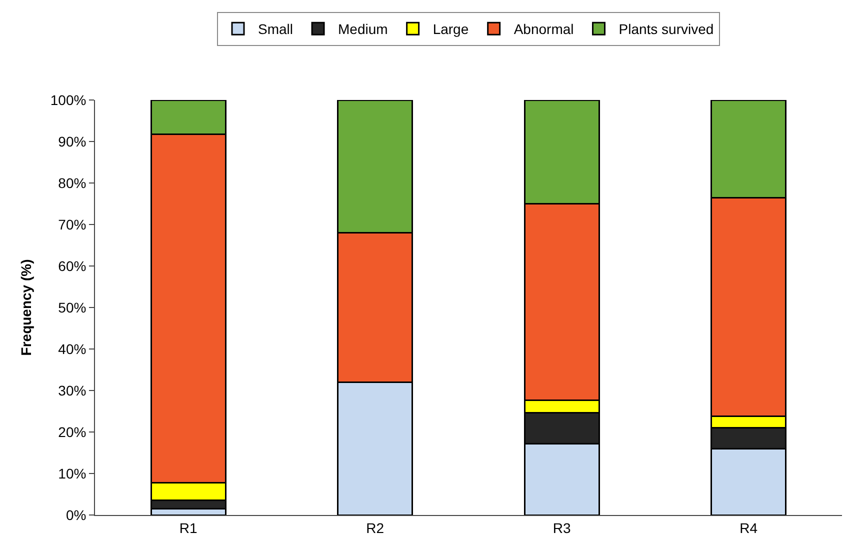 This screenshot has height=555, width=862. I want to click on y-tick-label: 100%, so click(68, 100).